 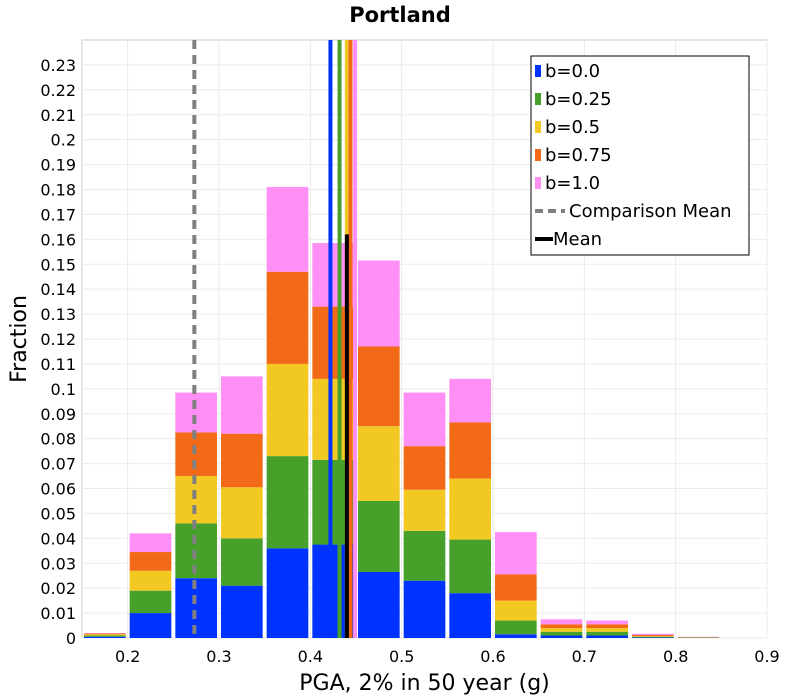 What do you see at coordinates (584, 656) in the screenshot?
I see `x-tick-label: 0.7` at bounding box center [584, 656].